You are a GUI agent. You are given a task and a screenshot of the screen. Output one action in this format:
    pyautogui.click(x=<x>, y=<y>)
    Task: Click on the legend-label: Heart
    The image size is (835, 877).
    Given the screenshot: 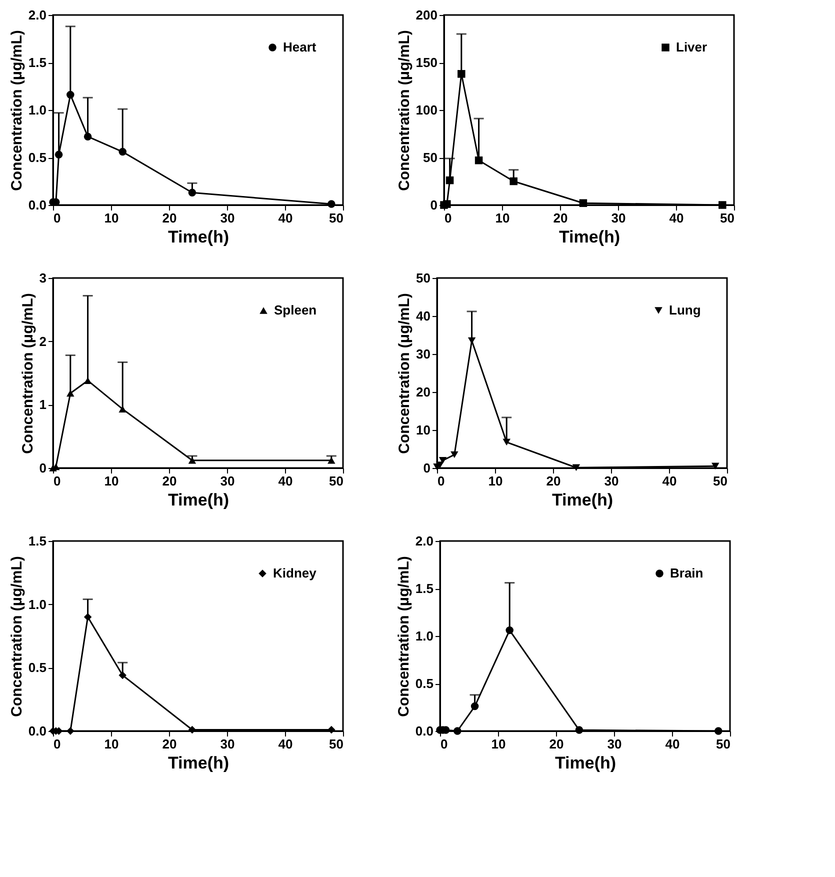 What is the action you would take?
    pyautogui.click(x=300, y=47)
    